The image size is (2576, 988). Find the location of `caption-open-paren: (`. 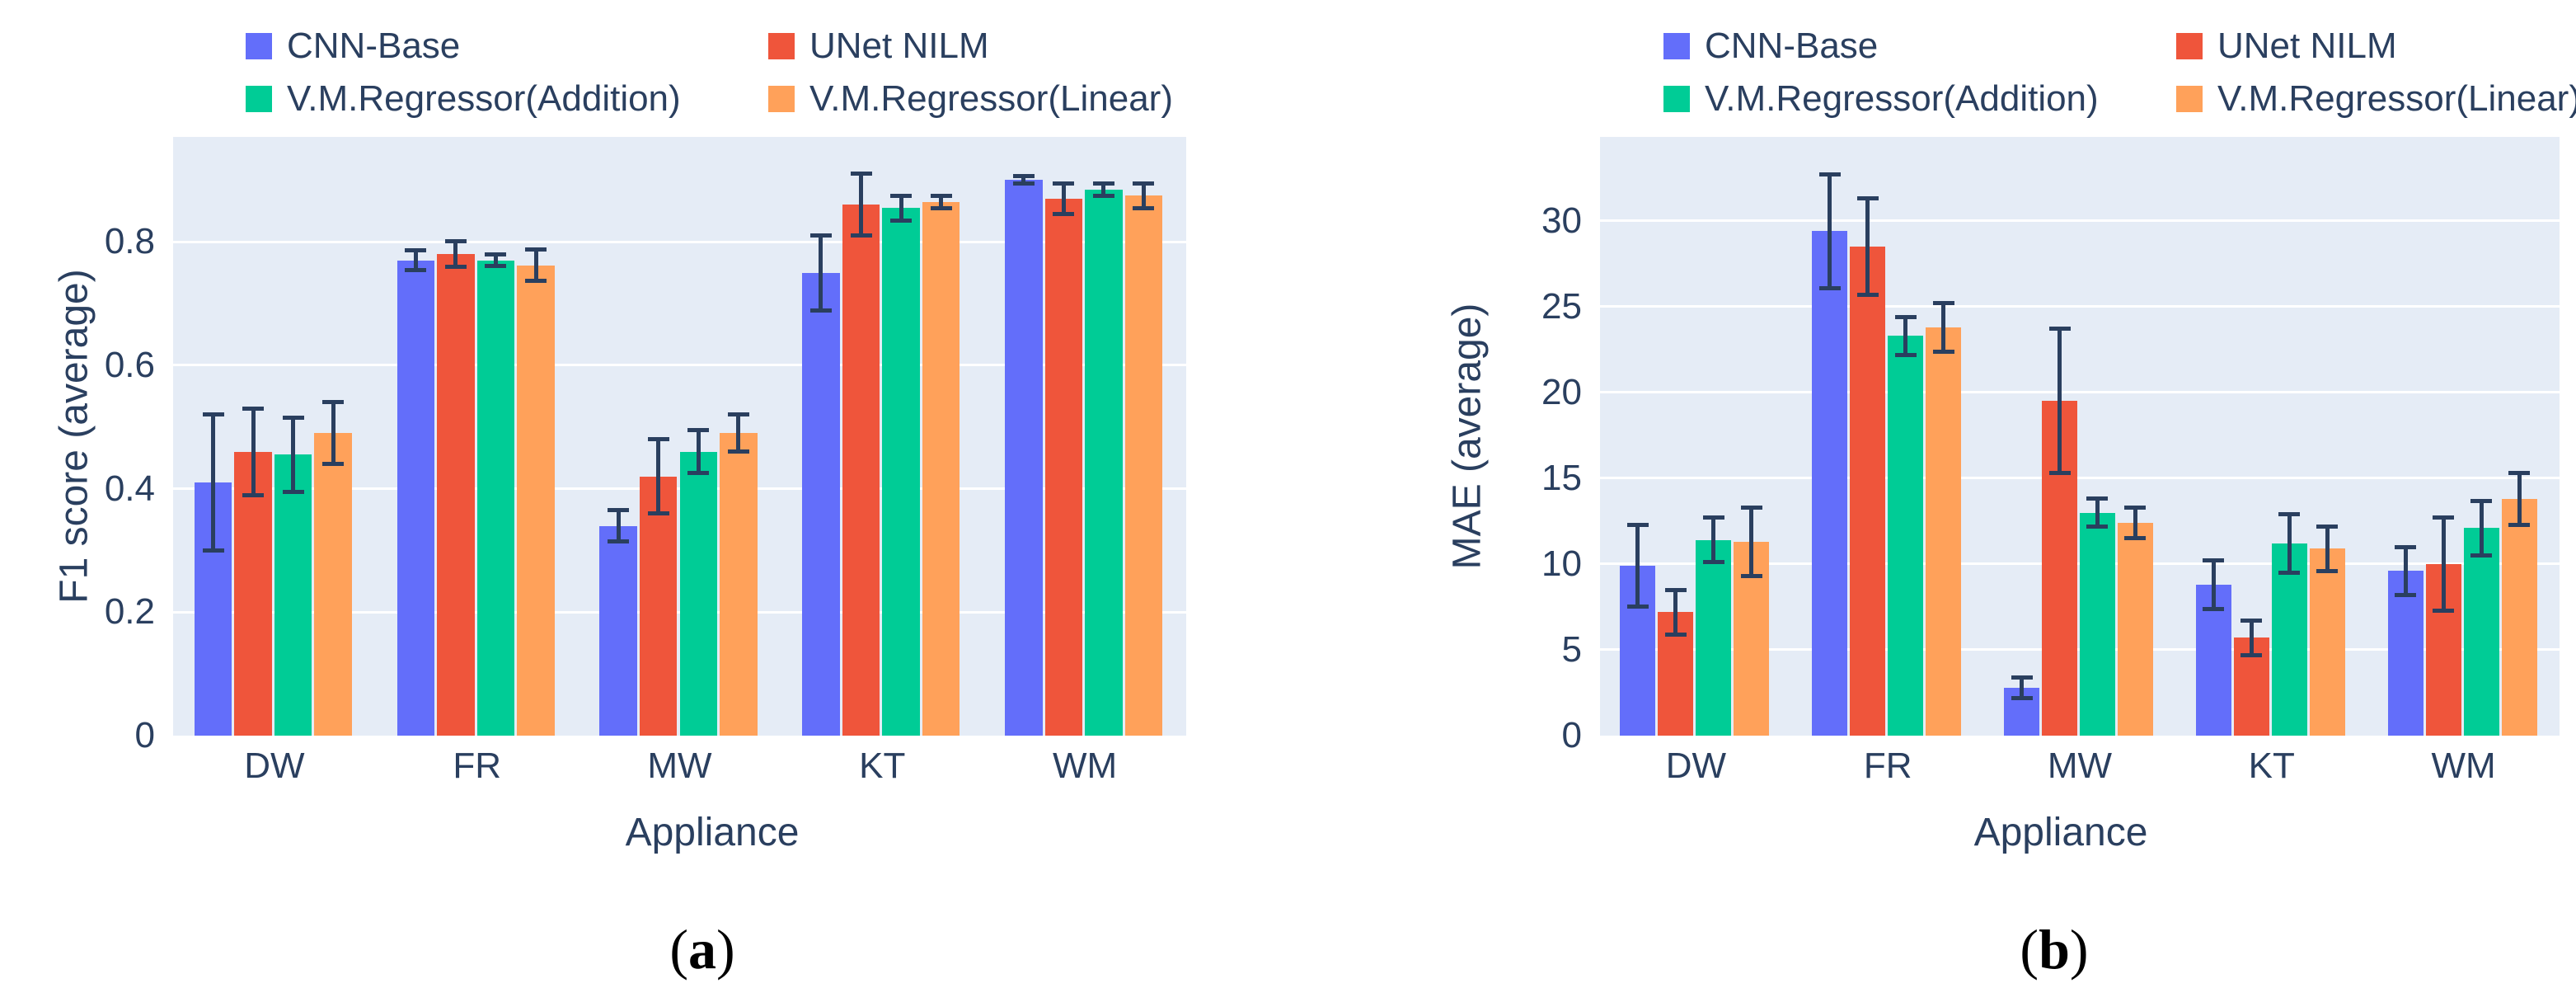

caption-open-paren: ( is located at coordinates (2030, 950).